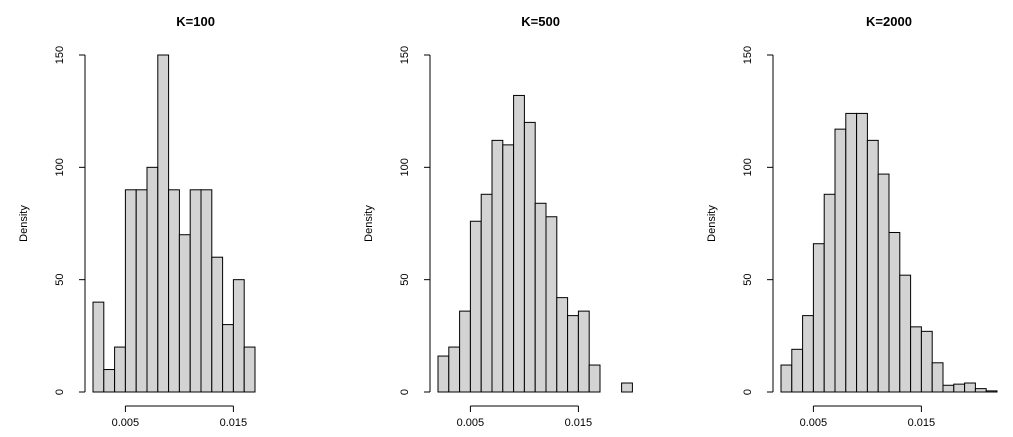 The height and width of the screenshot is (437, 1013). I want to click on chart-title: K=2000, so click(889, 21).